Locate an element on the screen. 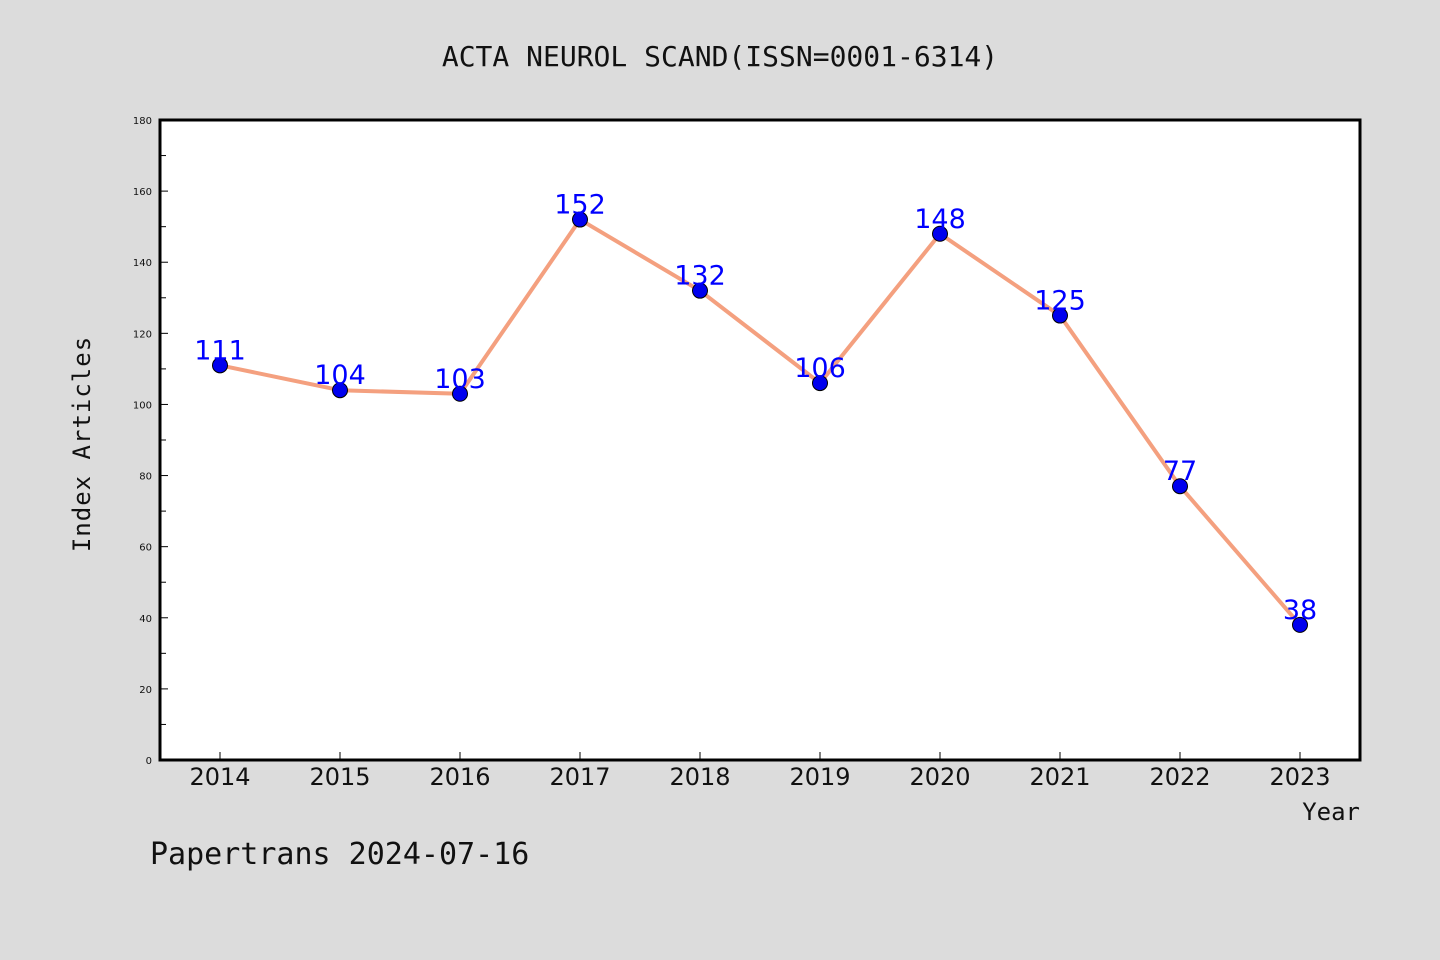  data-label: 106 is located at coordinates (820, 368).